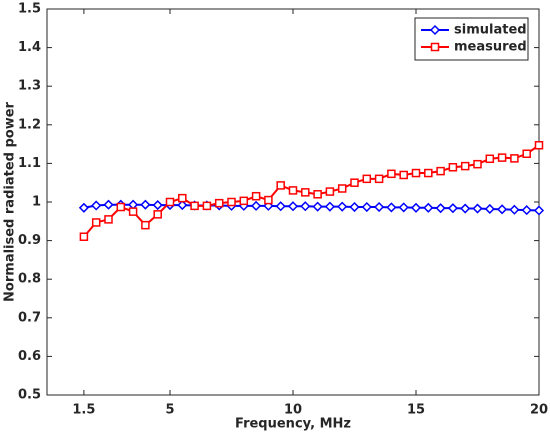  I want to click on x-axis-label: Frequency, MHz, so click(293, 424).